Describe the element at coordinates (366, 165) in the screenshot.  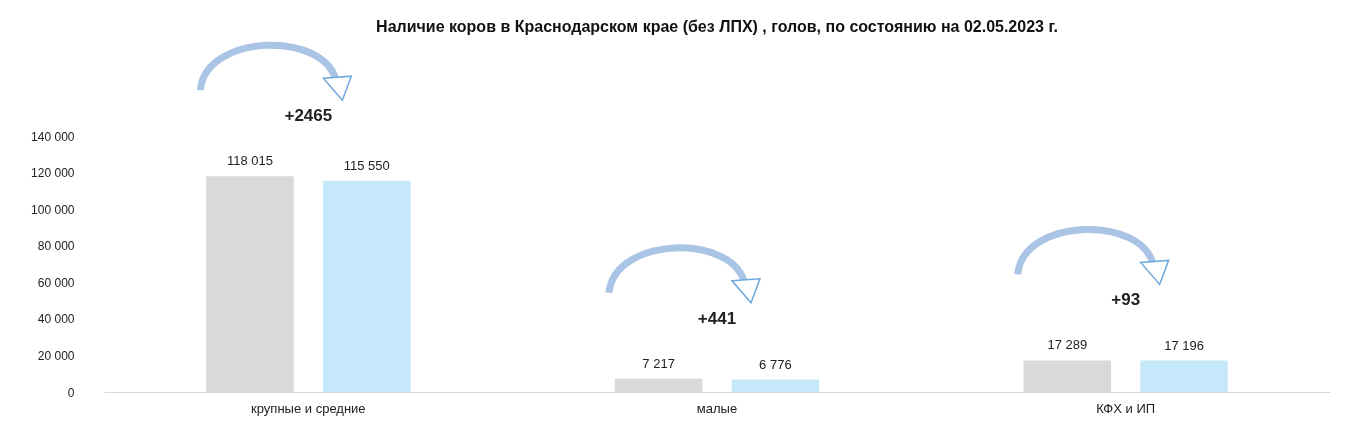
I see `data-label: 115 550` at that location.